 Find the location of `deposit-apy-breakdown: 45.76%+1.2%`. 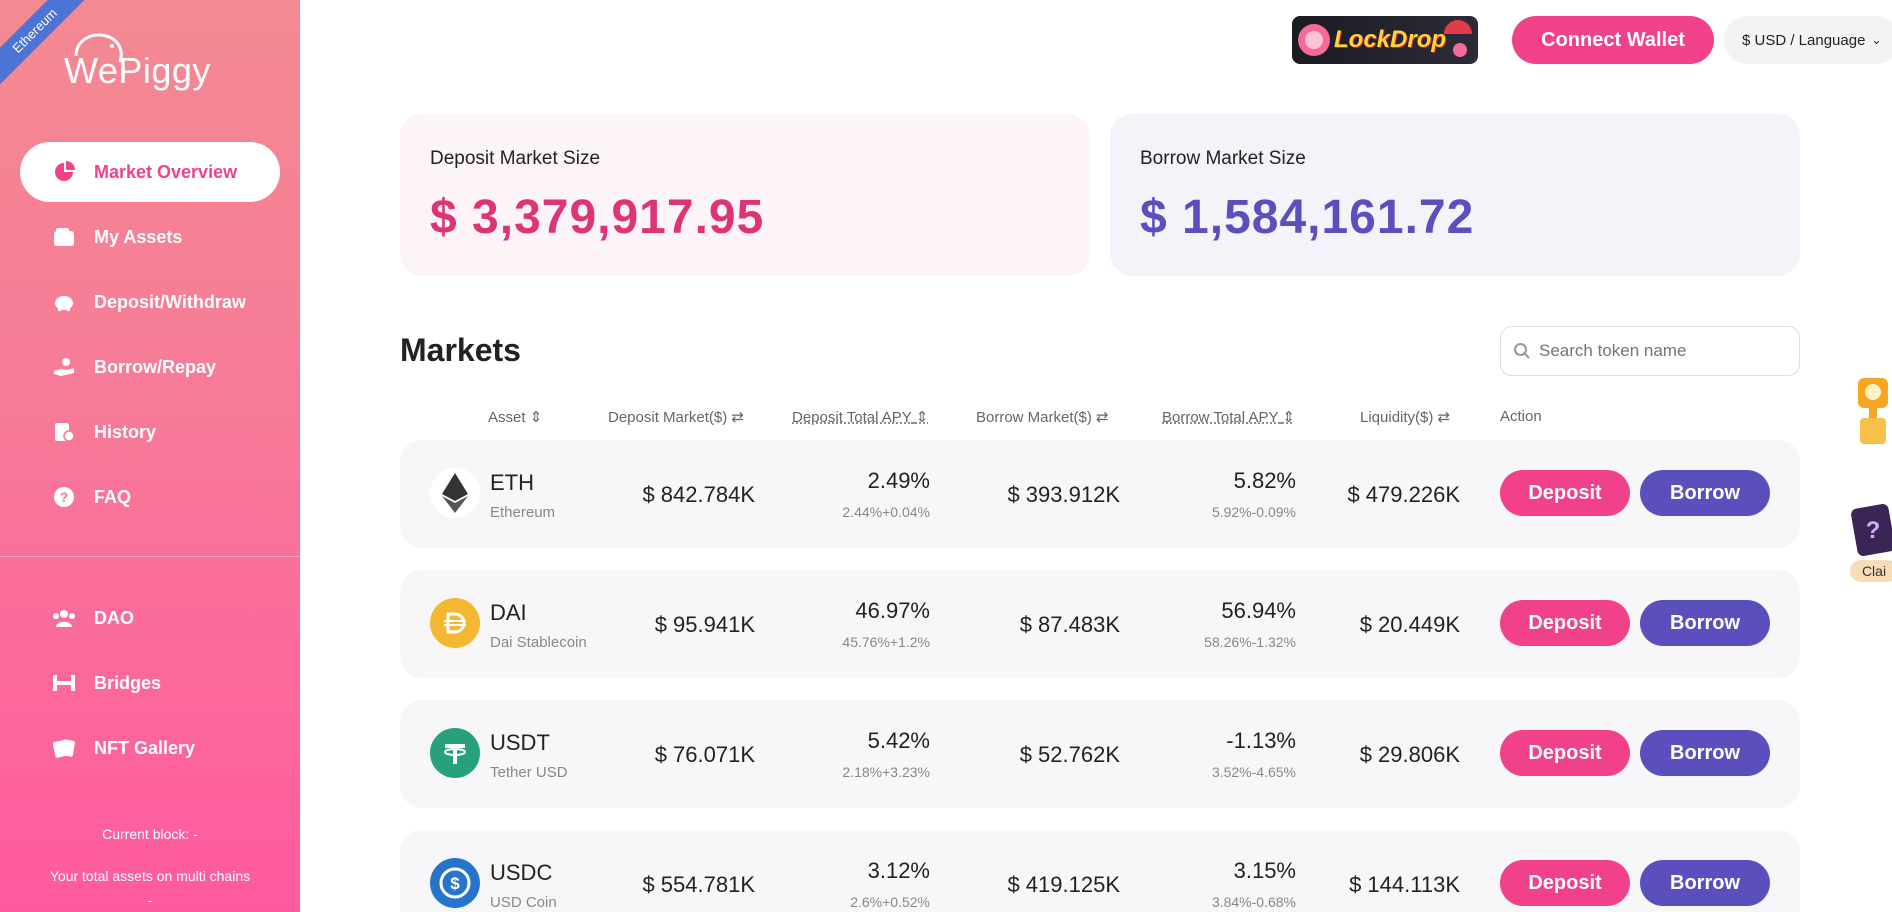

deposit-apy-breakdown: 45.76%+1.2% is located at coordinates (886, 642).